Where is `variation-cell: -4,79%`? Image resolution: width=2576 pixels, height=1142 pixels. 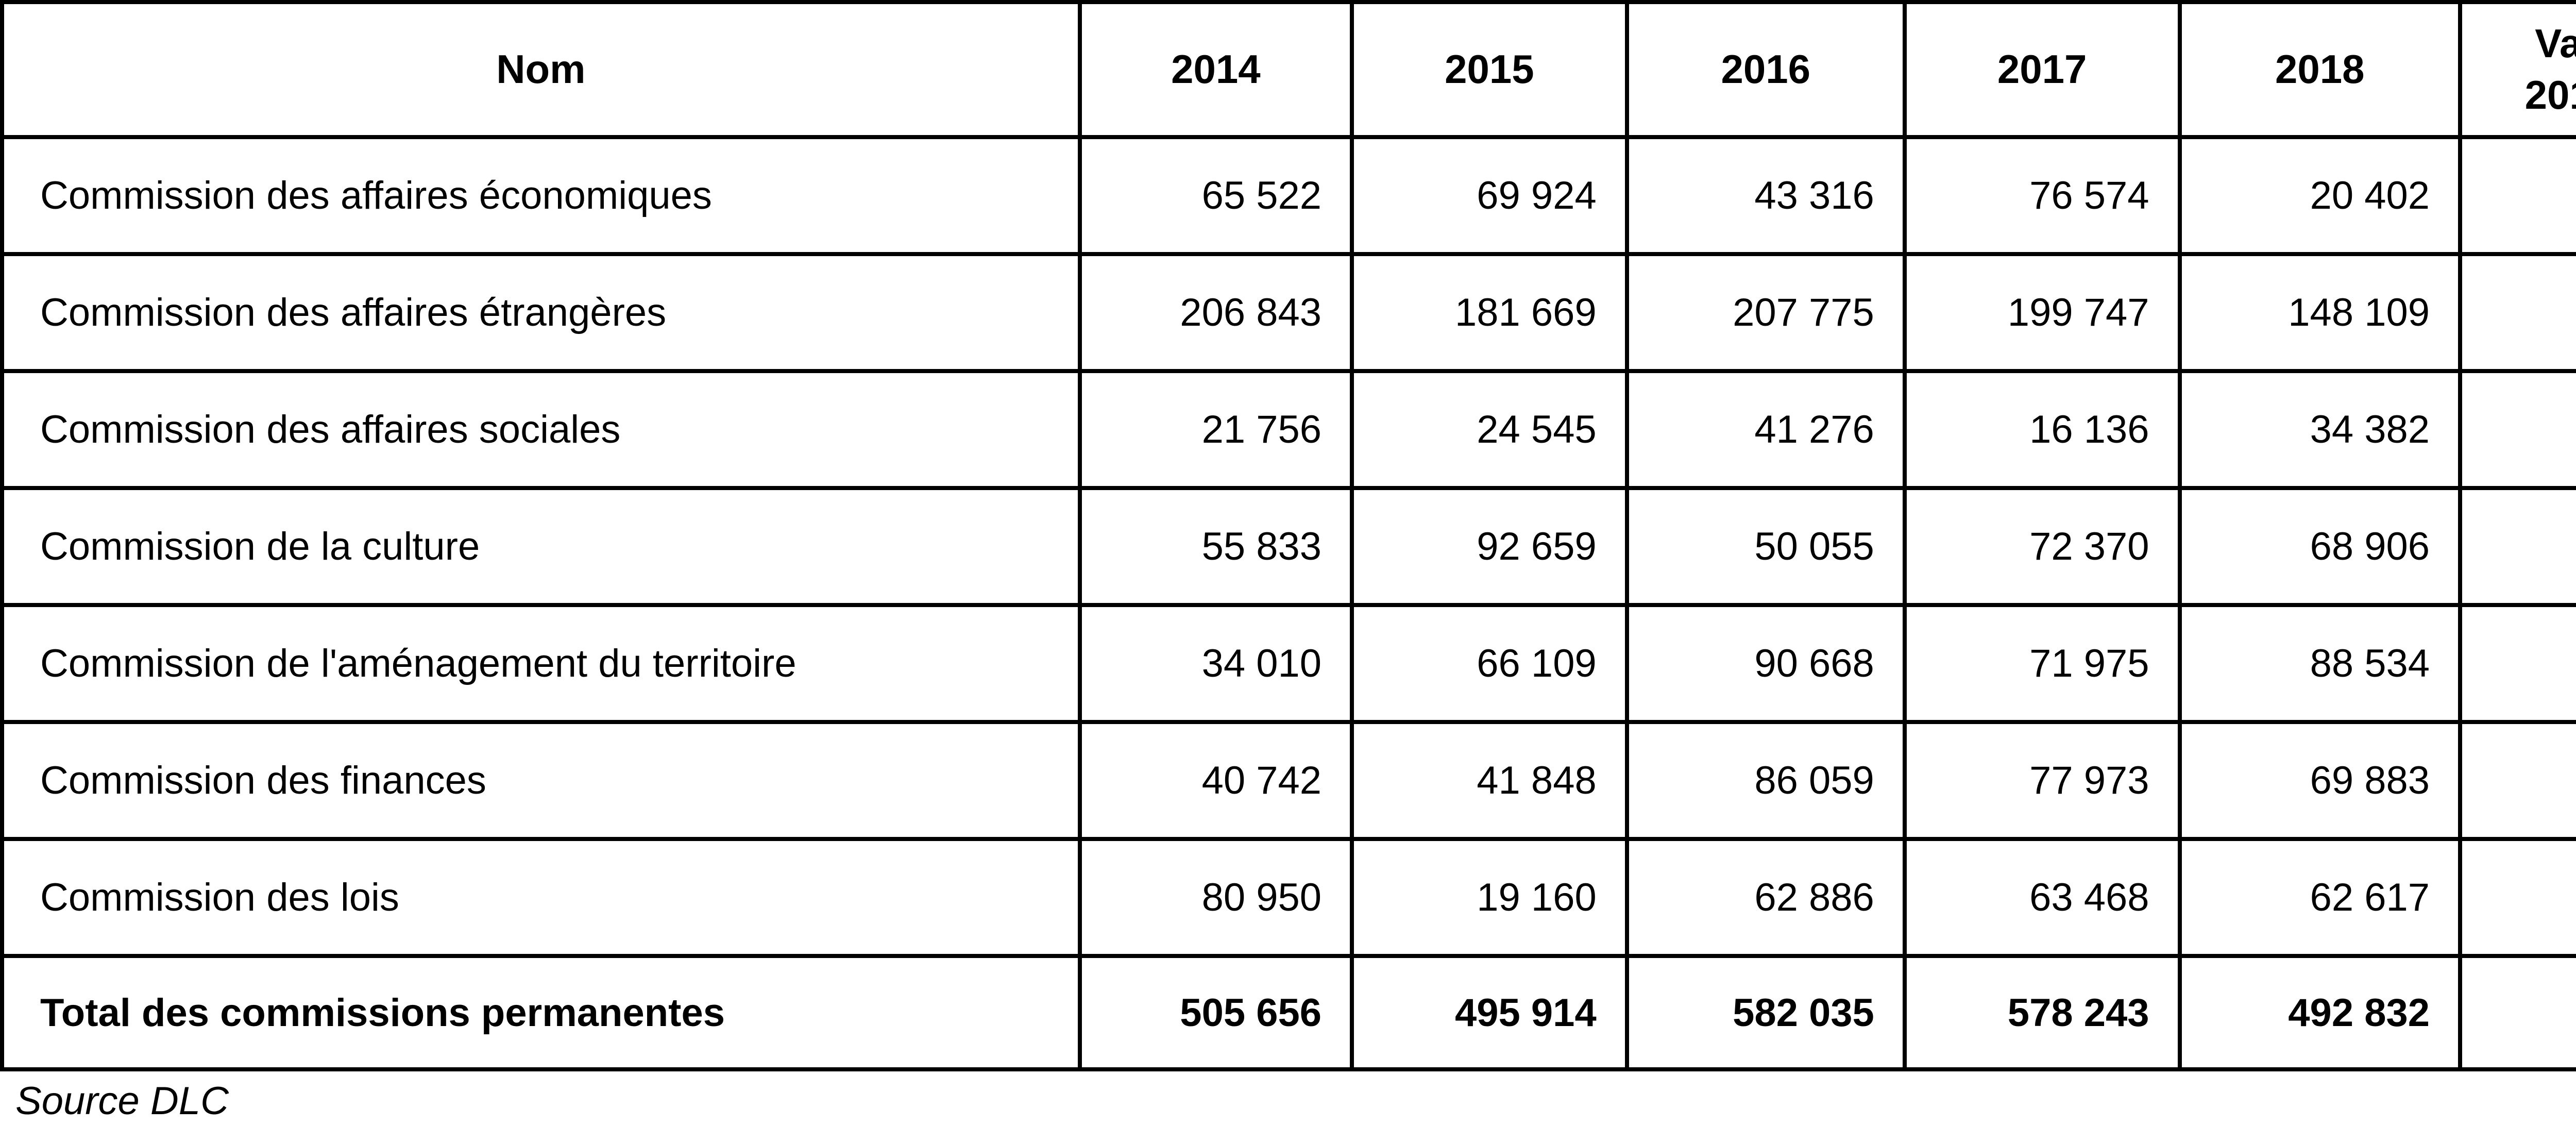
variation-cell: -4,79% is located at coordinates (2517, 546).